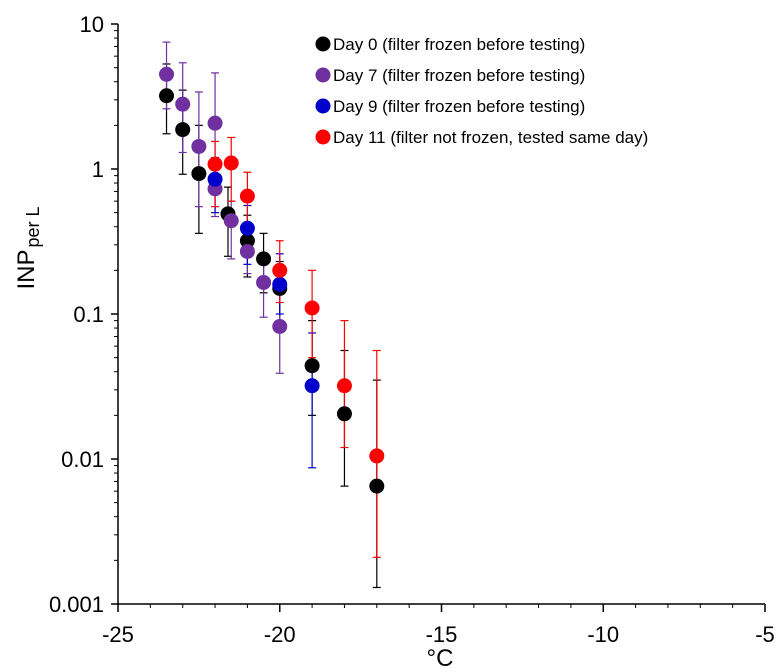  Describe the element at coordinates (459, 75) in the screenshot. I see `legend-label: Day 7 (filter frozen before testing)` at that location.